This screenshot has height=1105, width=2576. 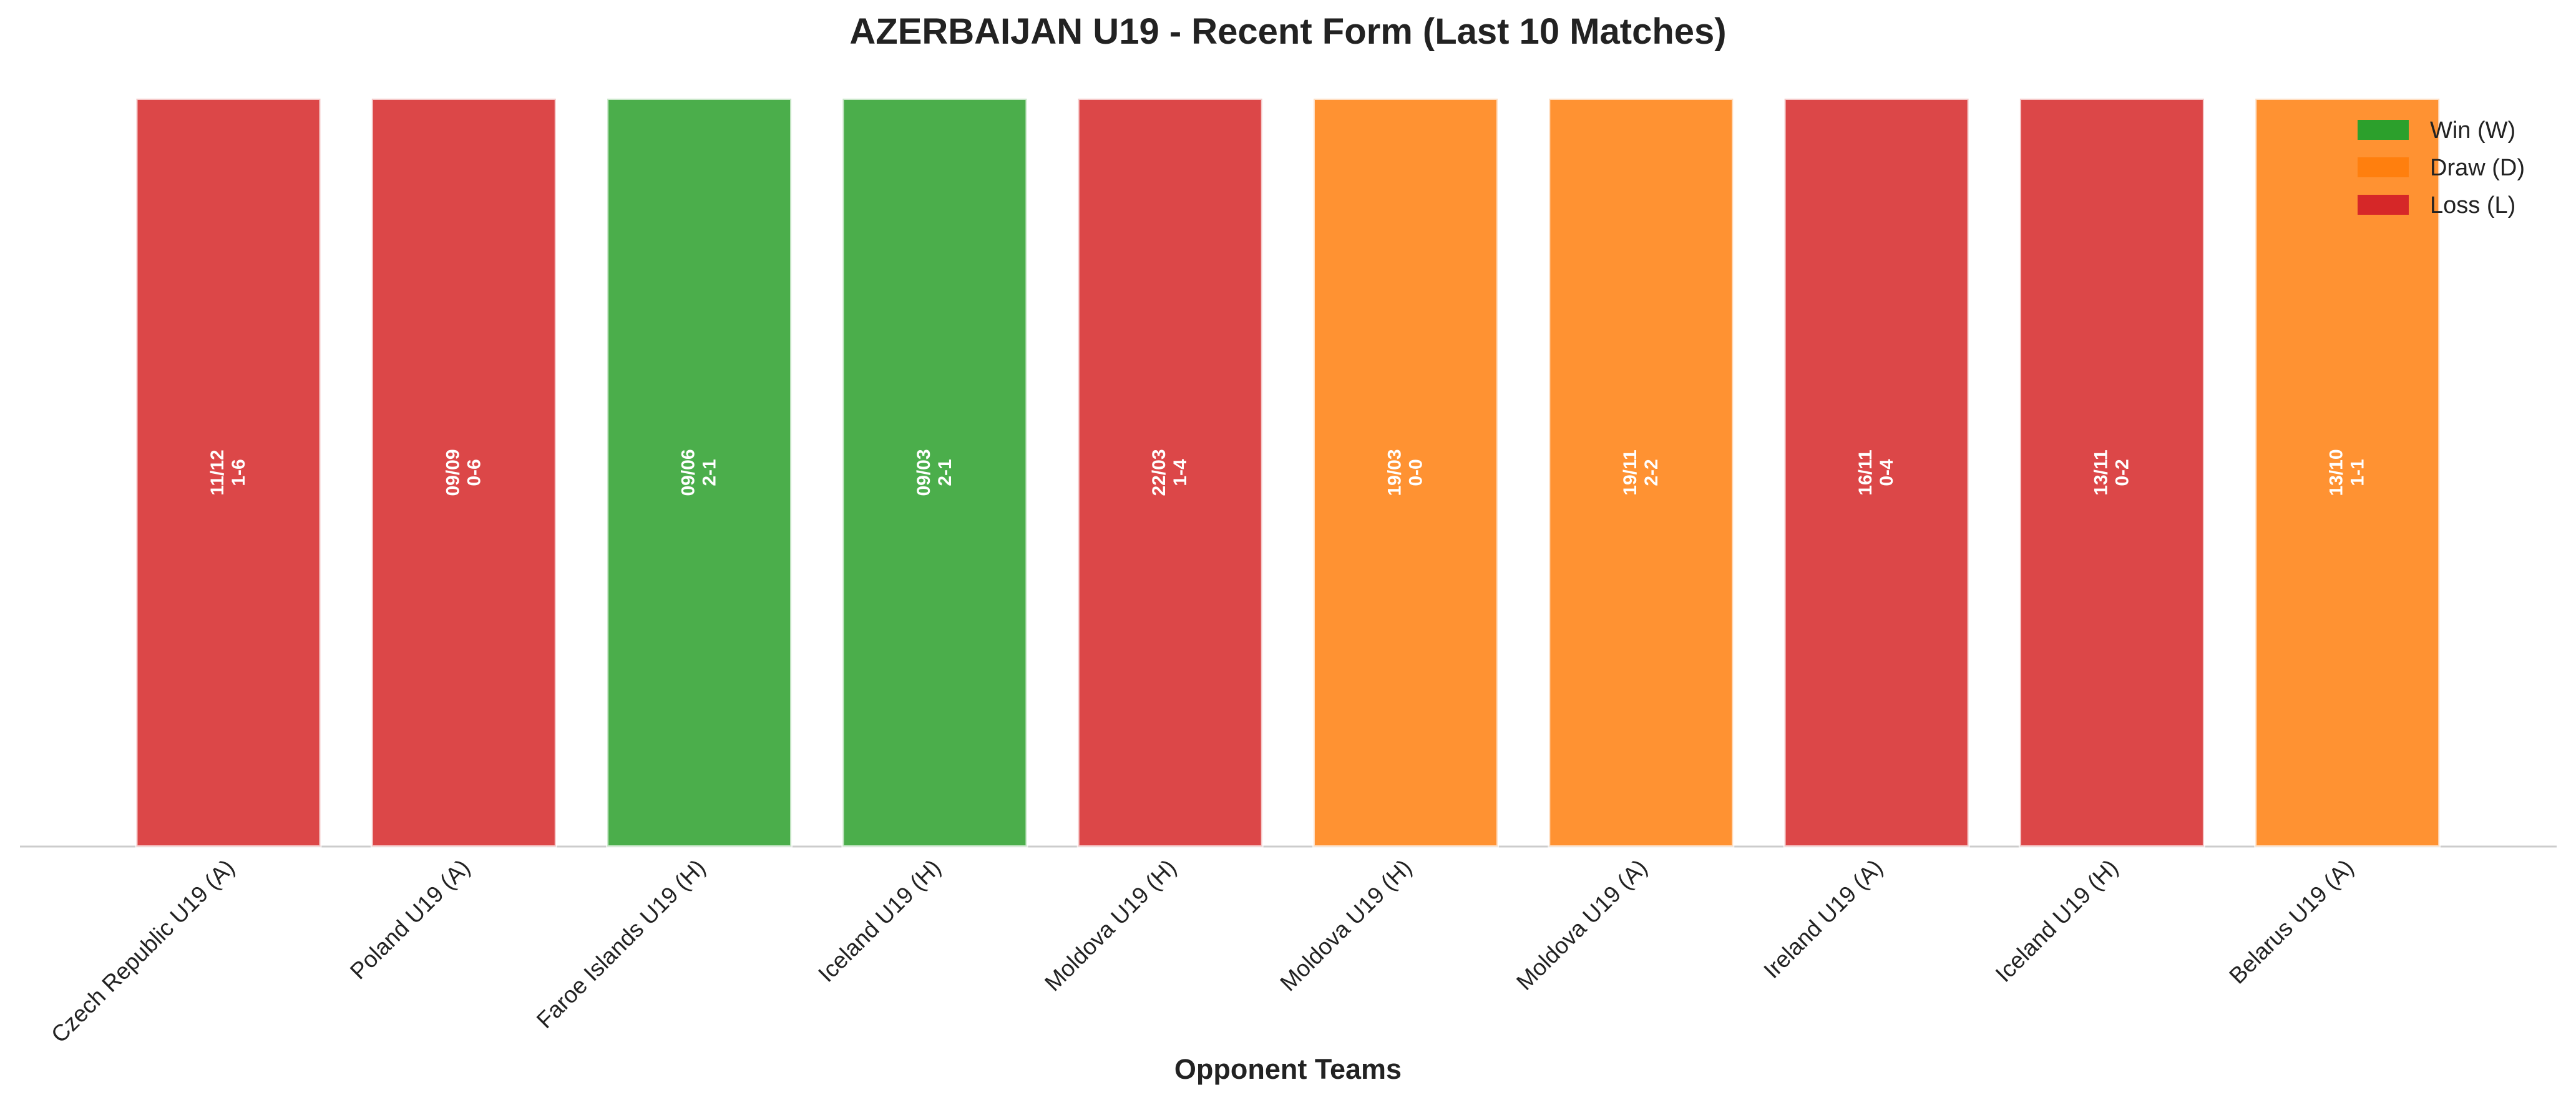 What do you see at coordinates (1416, 472) in the screenshot?
I see `bar-score-label: 0-0` at bounding box center [1416, 472].